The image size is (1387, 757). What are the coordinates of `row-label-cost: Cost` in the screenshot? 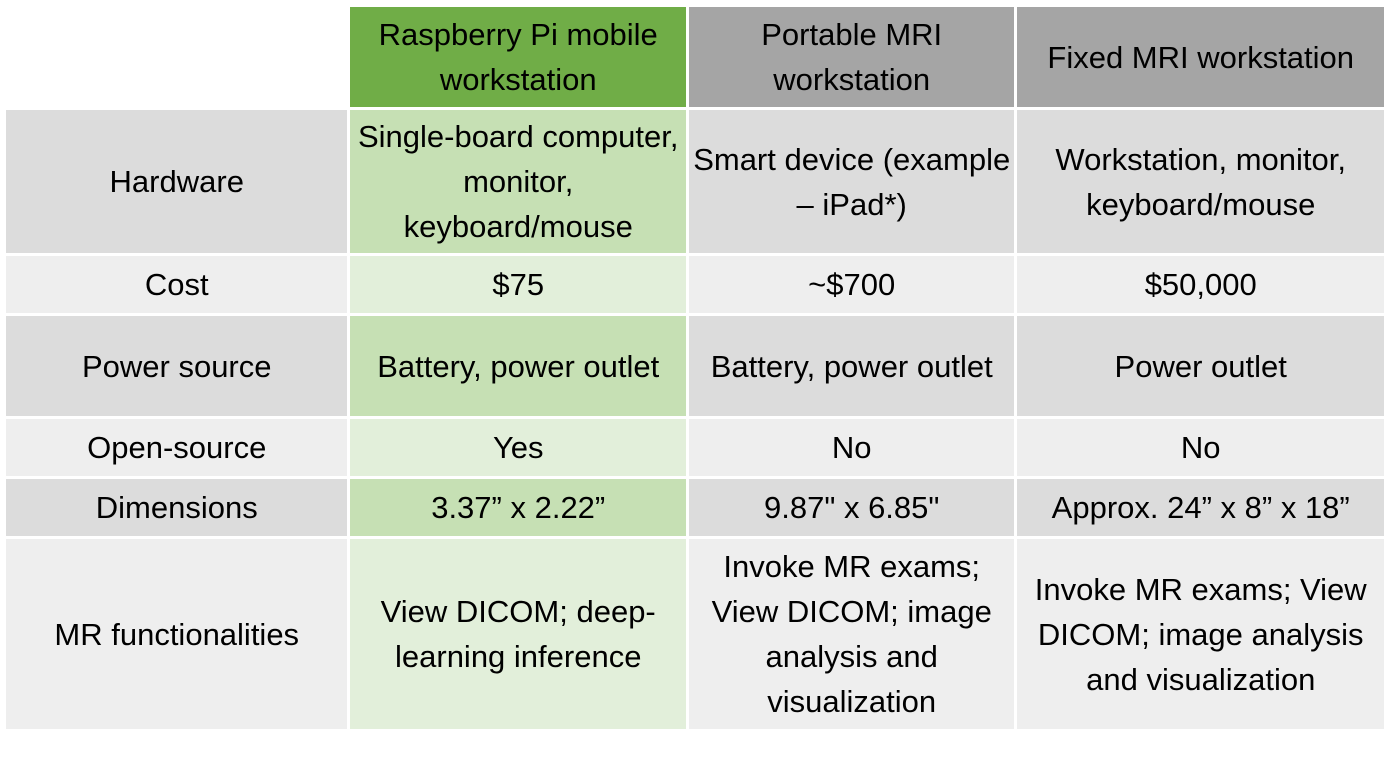 It's located at (177, 284).